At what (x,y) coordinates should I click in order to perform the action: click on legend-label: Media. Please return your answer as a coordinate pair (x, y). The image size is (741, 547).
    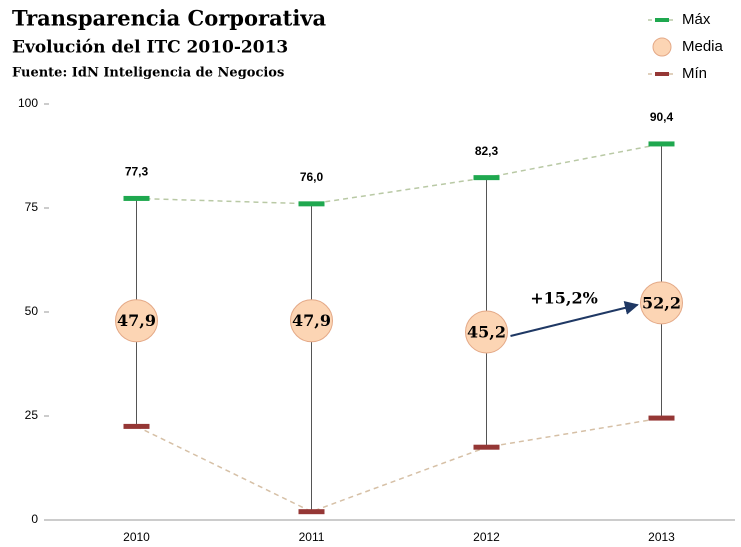
    Looking at the image, I should click on (703, 46).